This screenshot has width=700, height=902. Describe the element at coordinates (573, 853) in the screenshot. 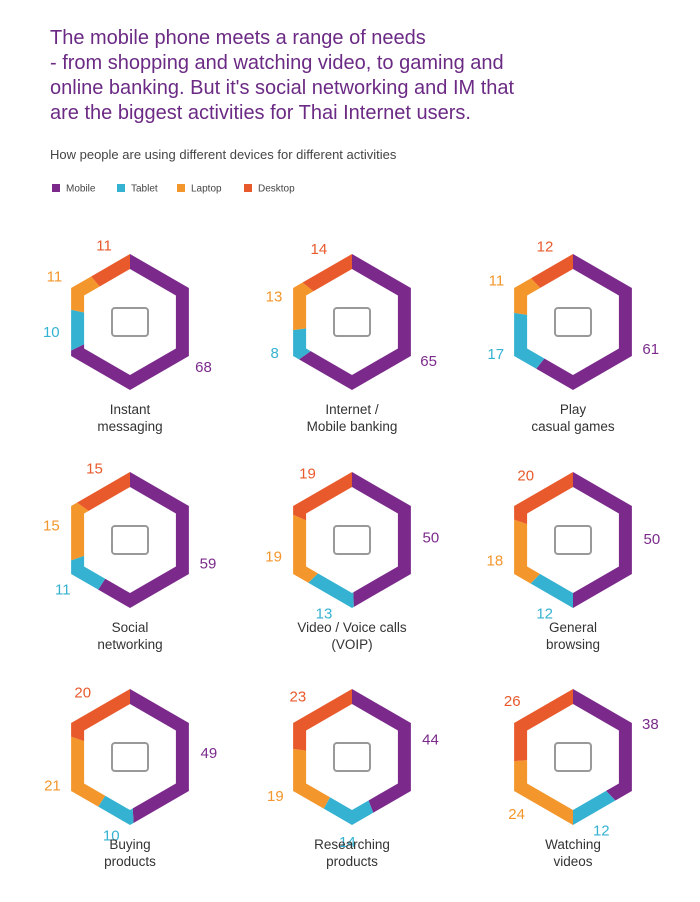

I see `category-label: Watching videos` at that location.